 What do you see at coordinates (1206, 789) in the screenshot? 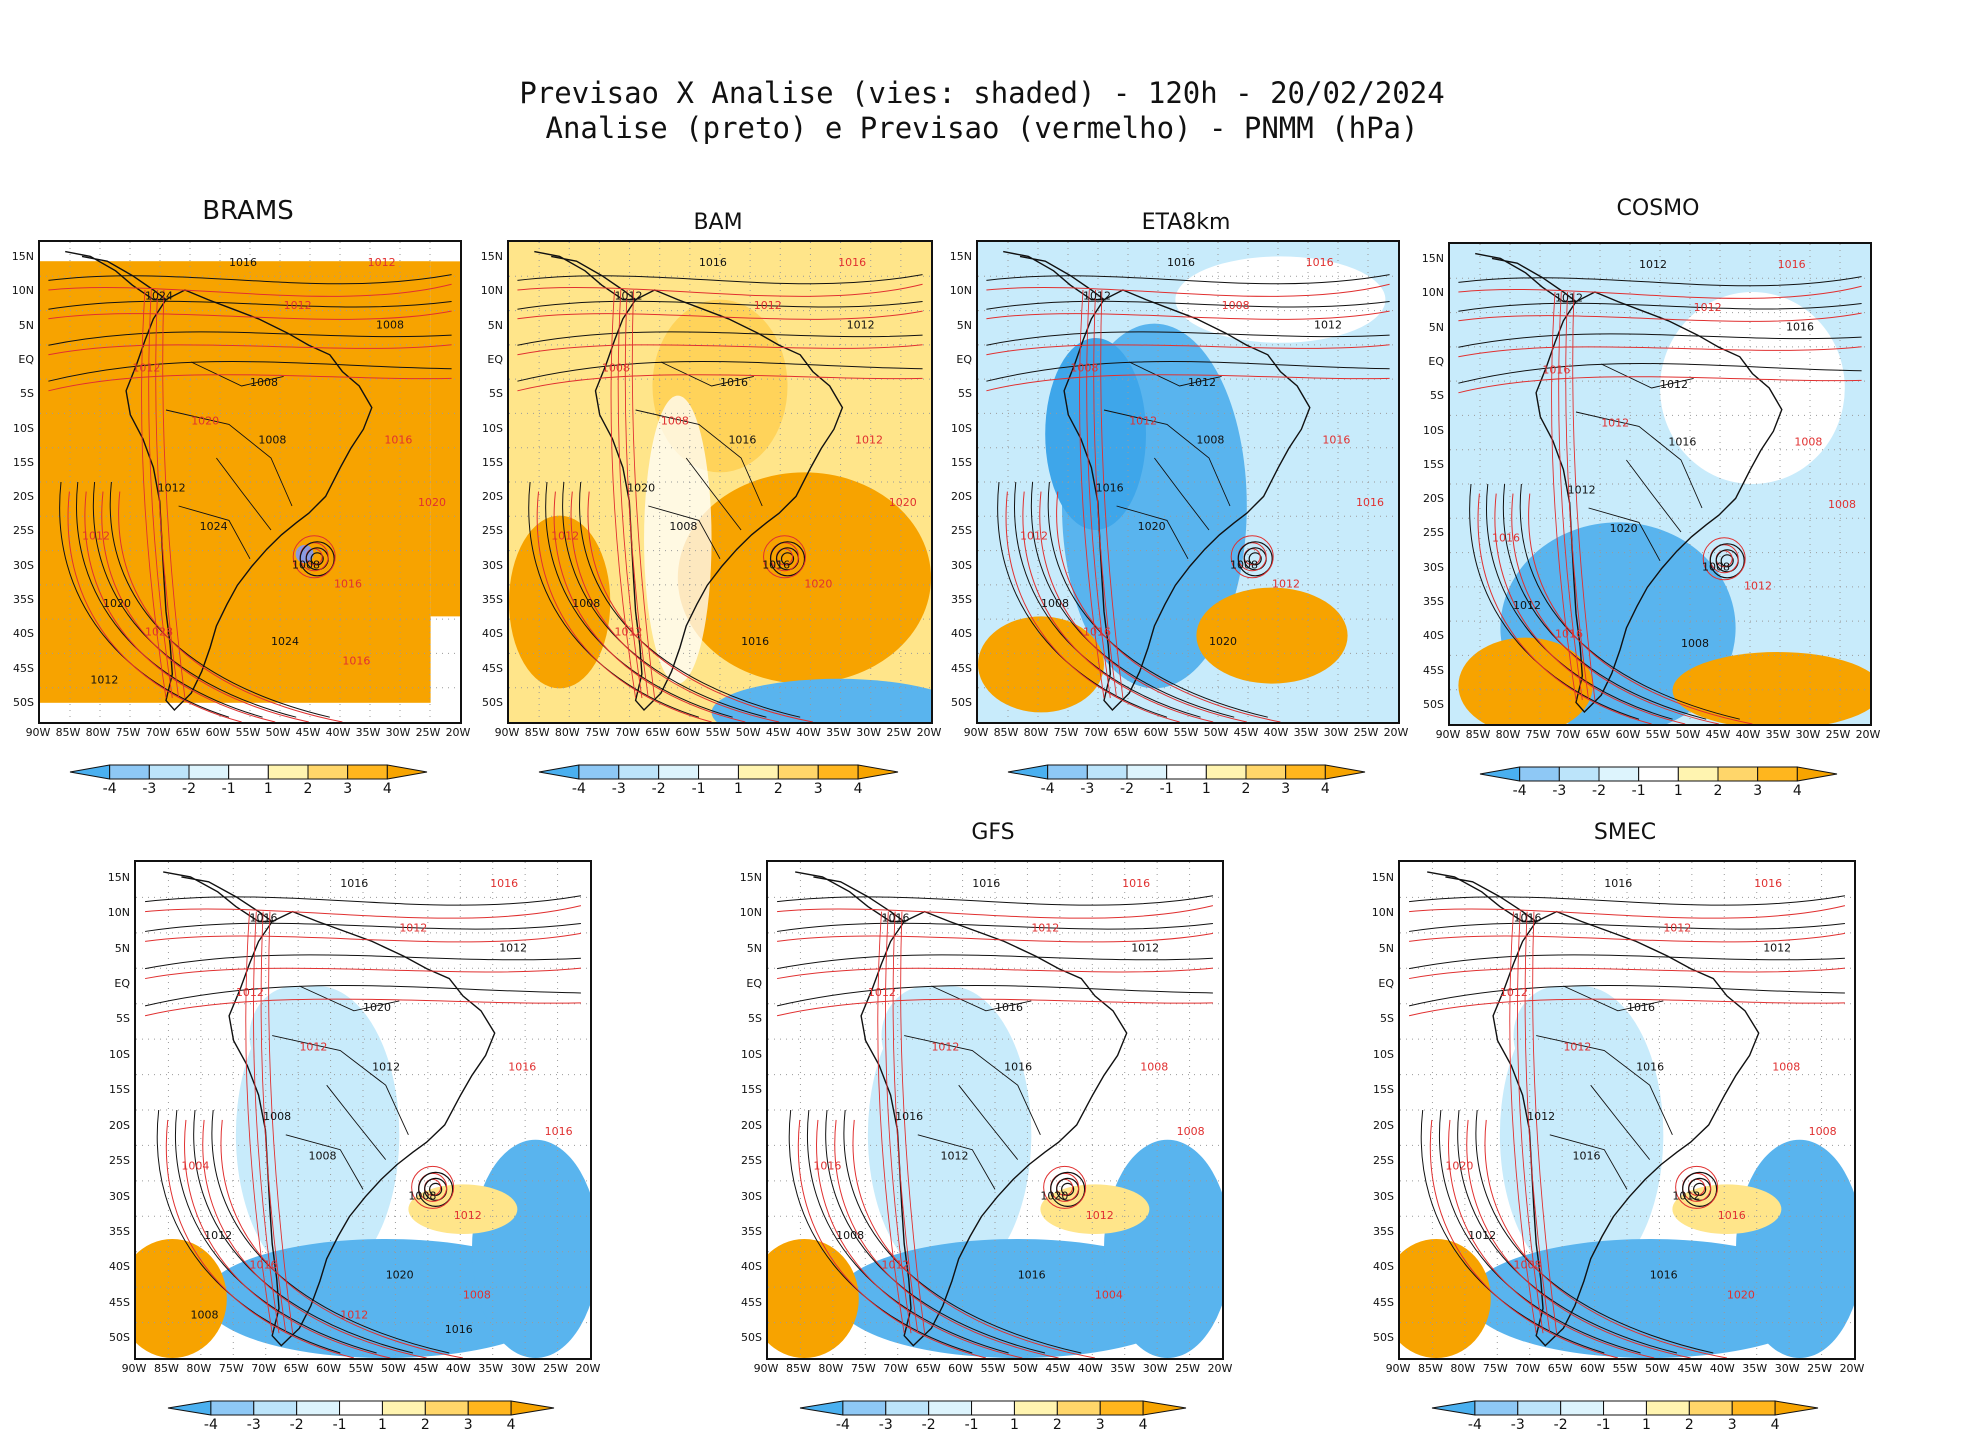
I see `colorbar-label: 1` at bounding box center [1206, 789].